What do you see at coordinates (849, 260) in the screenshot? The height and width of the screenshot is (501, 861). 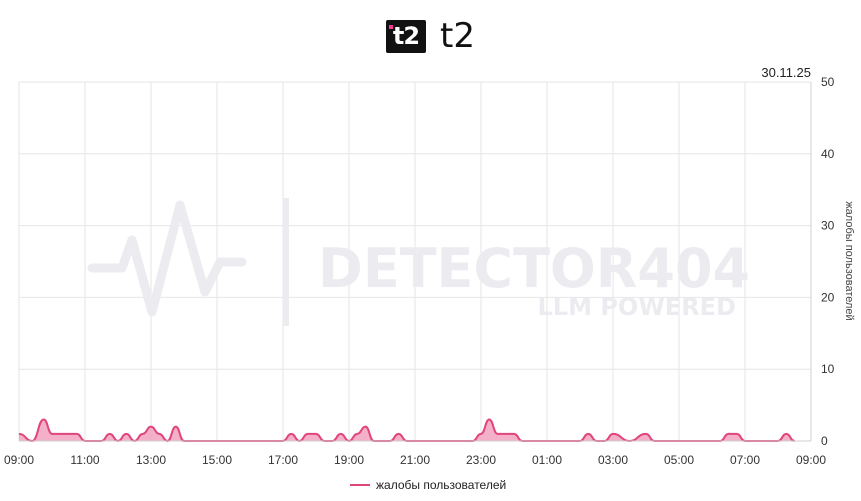 I see `y-axis-title: жалобы пользователей` at bounding box center [849, 260].